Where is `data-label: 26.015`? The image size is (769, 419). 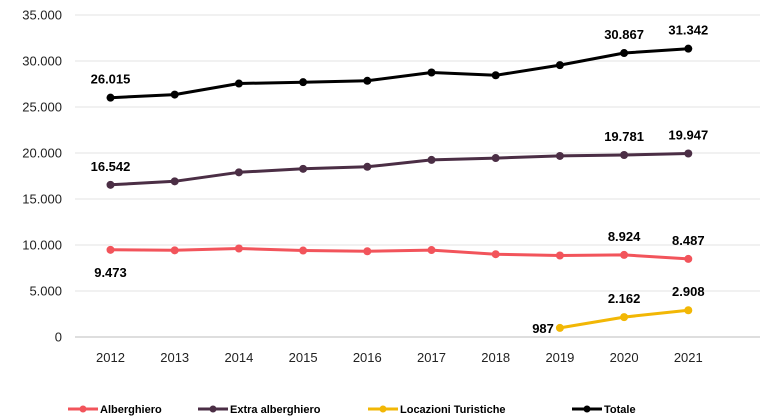
data-label: 26.015 is located at coordinates (111, 79).